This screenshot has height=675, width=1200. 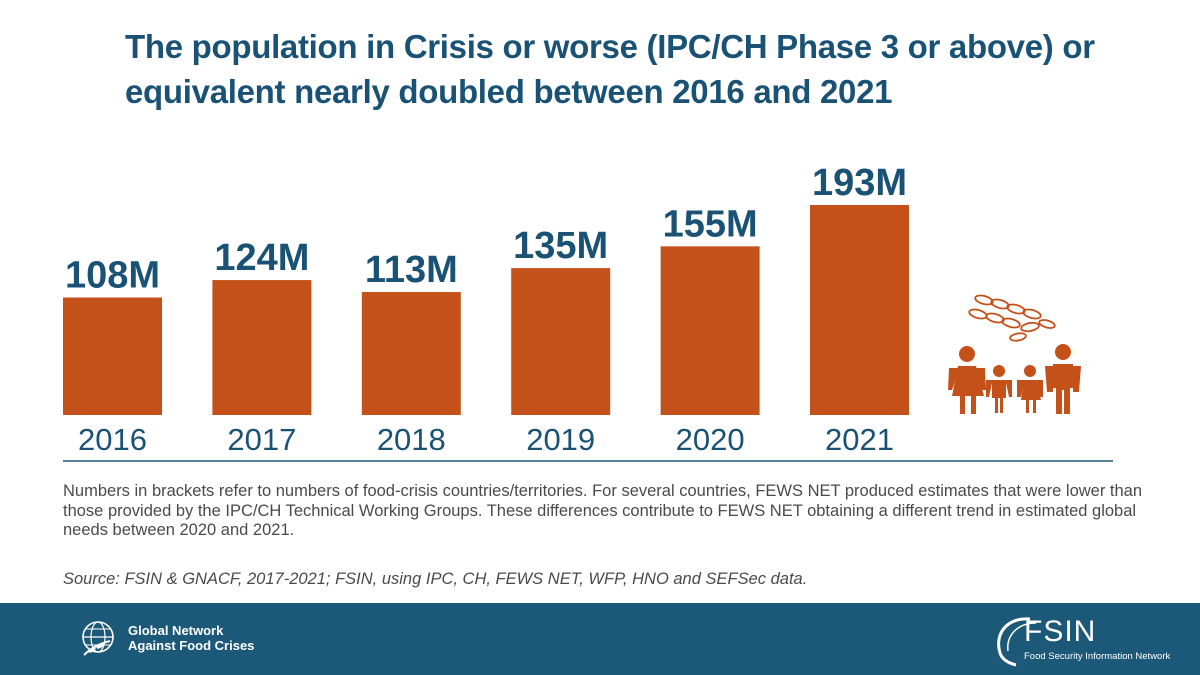 I want to click on fsin-logo-tagline: Food Security Information Network, so click(x=1097, y=656).